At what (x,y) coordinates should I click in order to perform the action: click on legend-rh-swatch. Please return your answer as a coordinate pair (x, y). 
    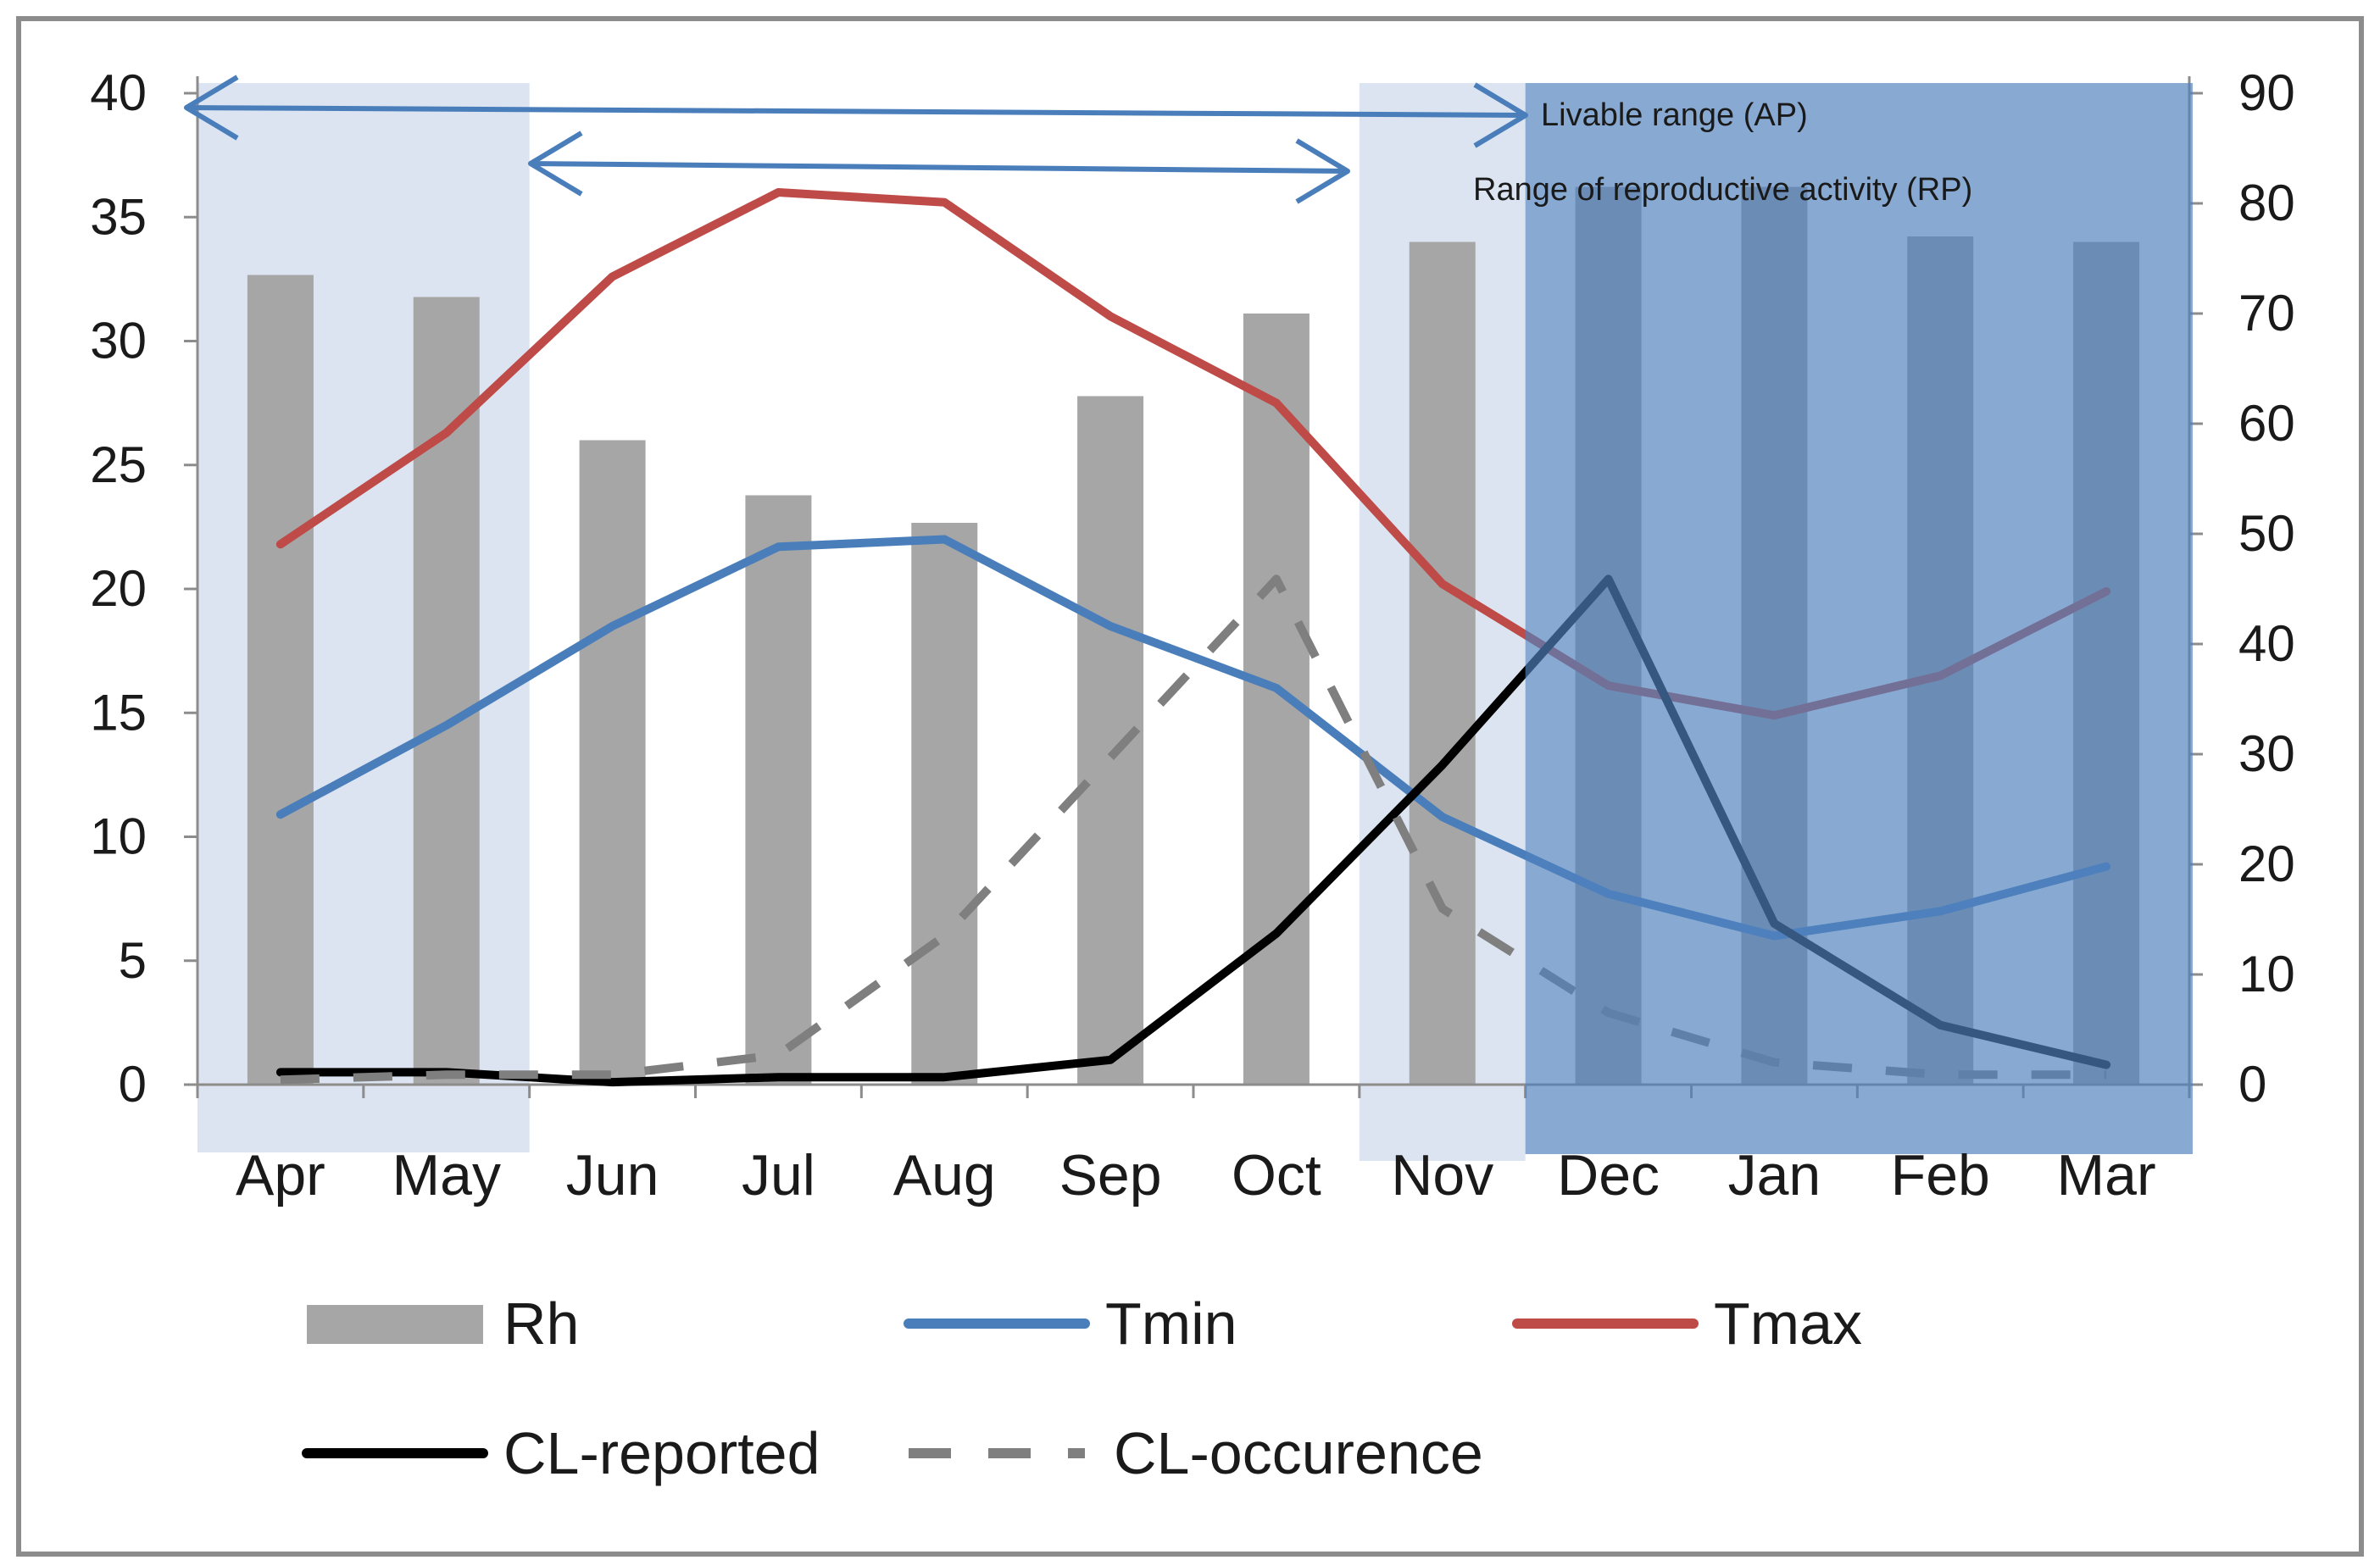
    Looking at the image, I should click on (395, 1324).